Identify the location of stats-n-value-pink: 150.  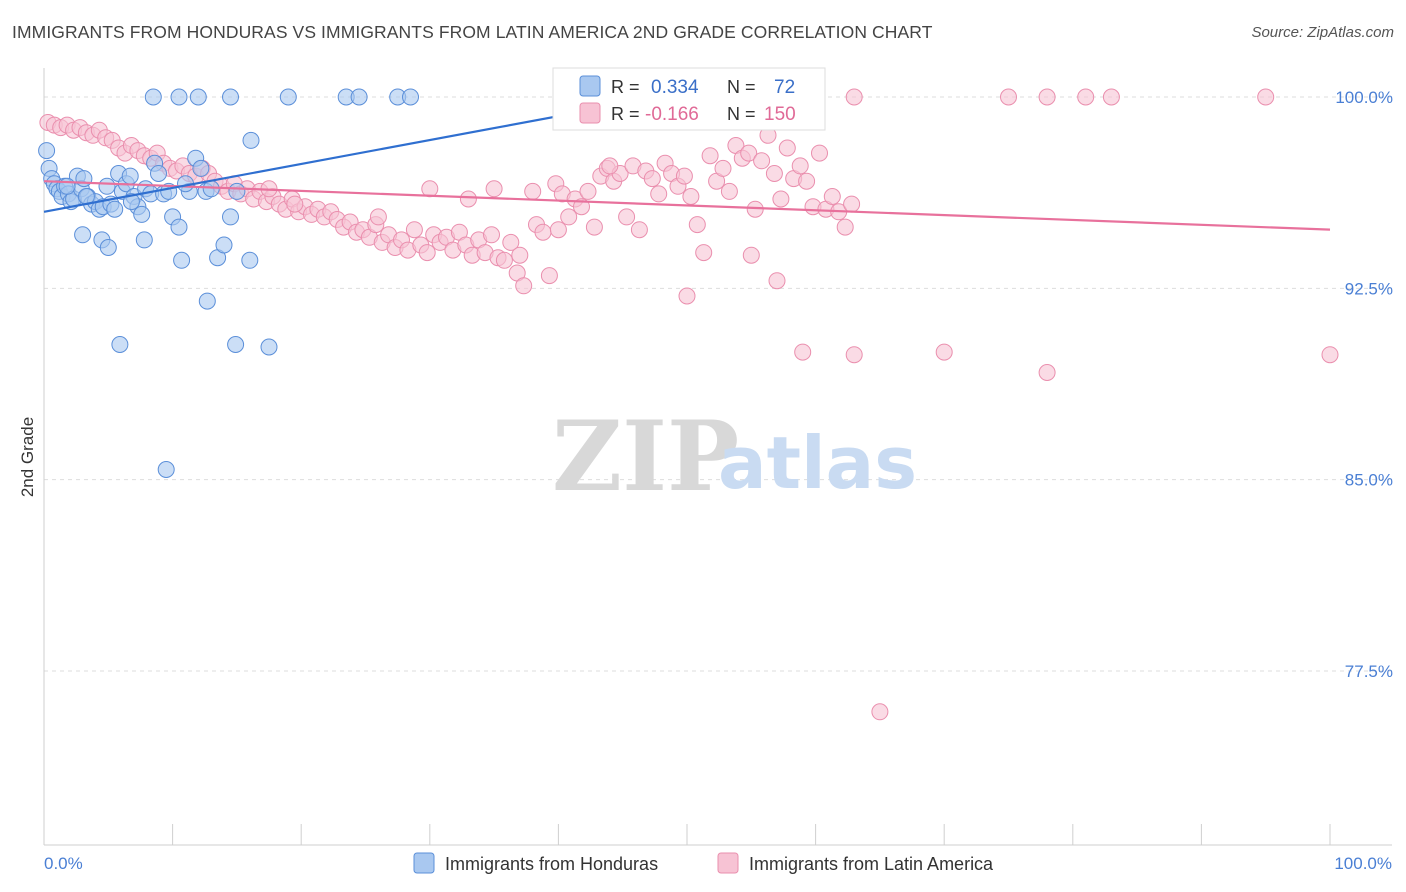
(780, 114).